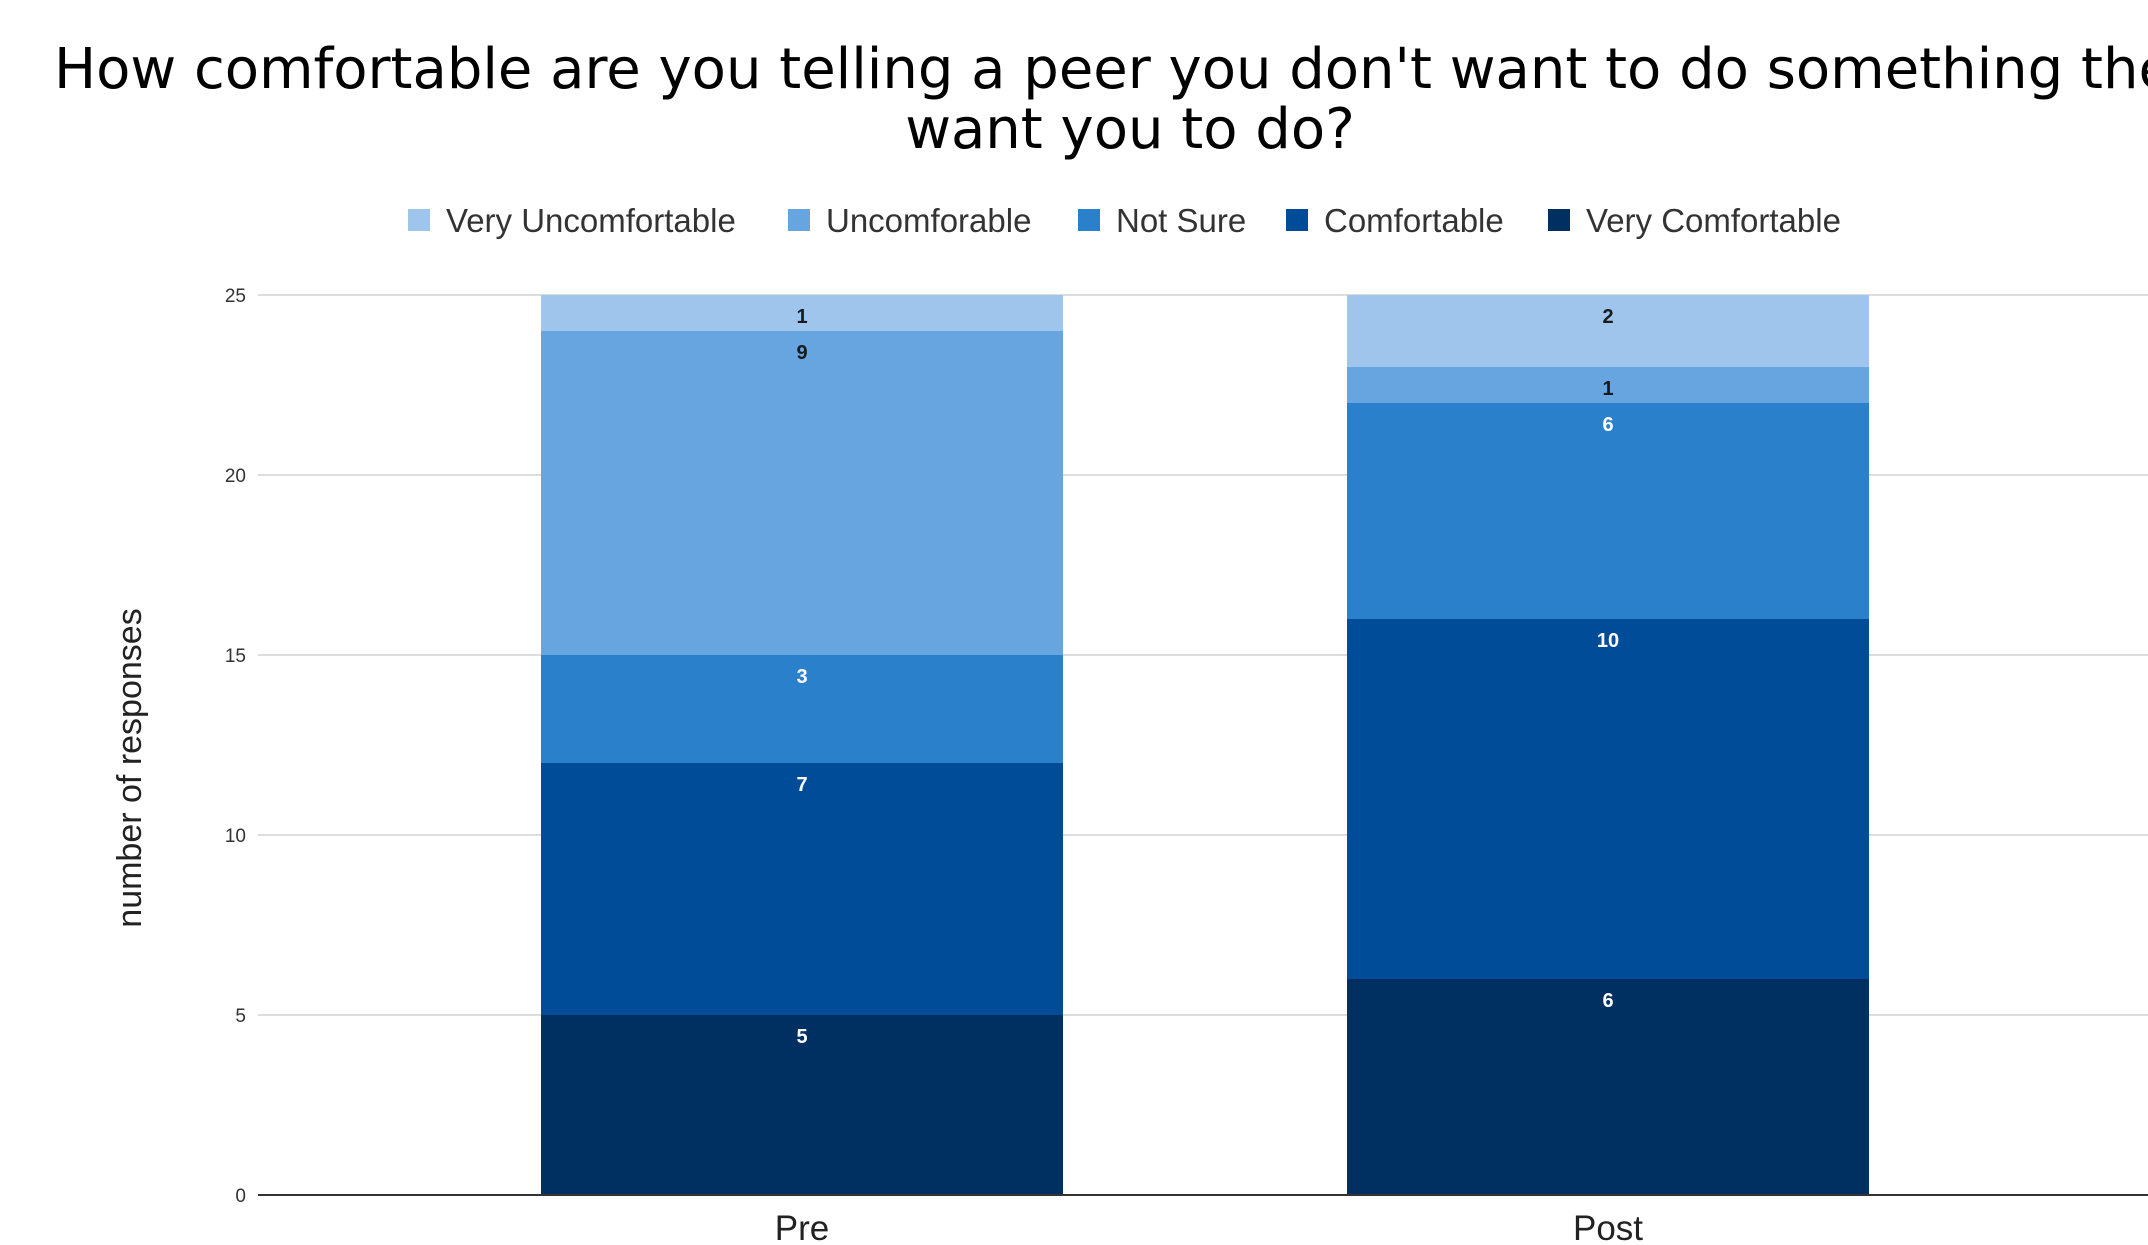  Describe the element at coordinates (1608, 641) in the screenshot. I see `data-label: 10` at that location.